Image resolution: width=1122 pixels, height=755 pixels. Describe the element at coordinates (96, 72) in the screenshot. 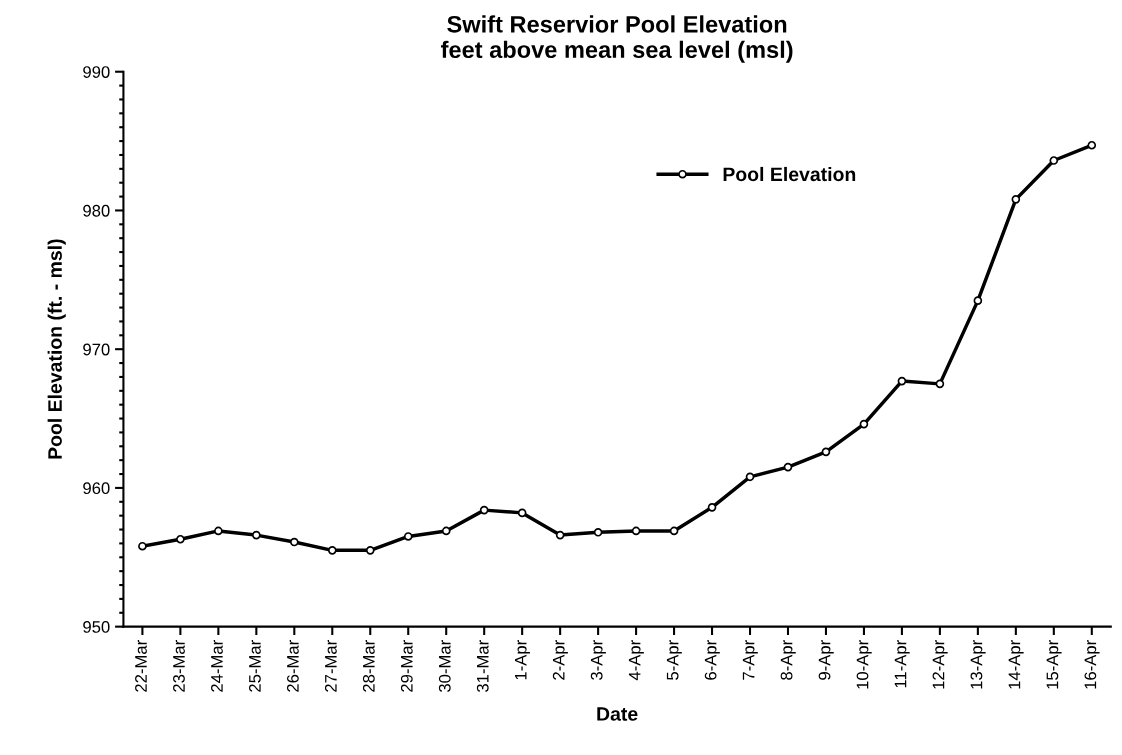

I see `y-tick-label: 990` at that location.